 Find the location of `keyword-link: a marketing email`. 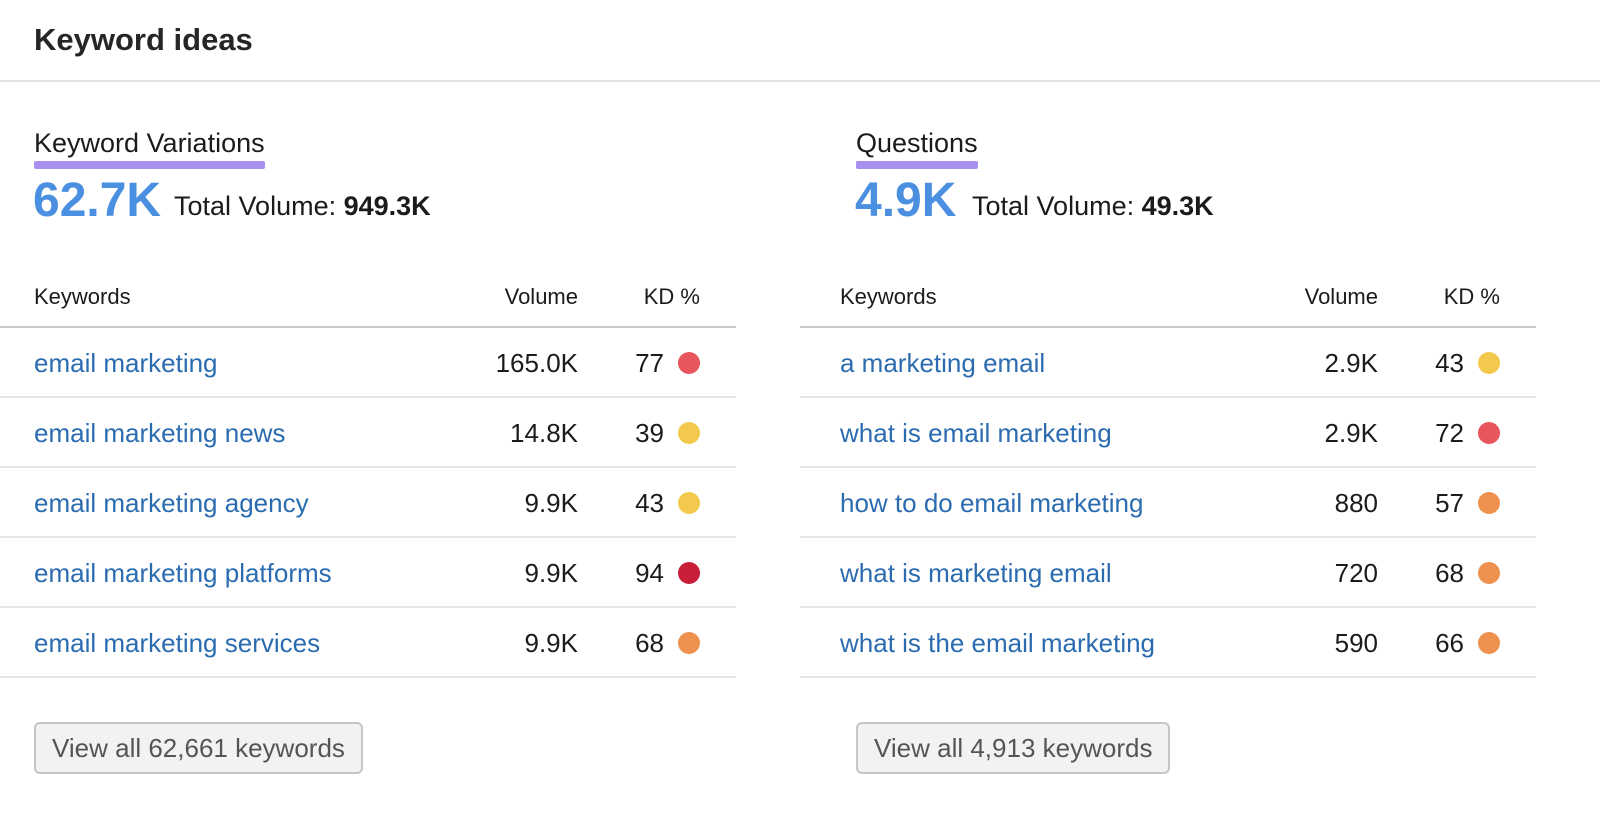

keyword-link: a marketing email is located at coordinates (943, 363).